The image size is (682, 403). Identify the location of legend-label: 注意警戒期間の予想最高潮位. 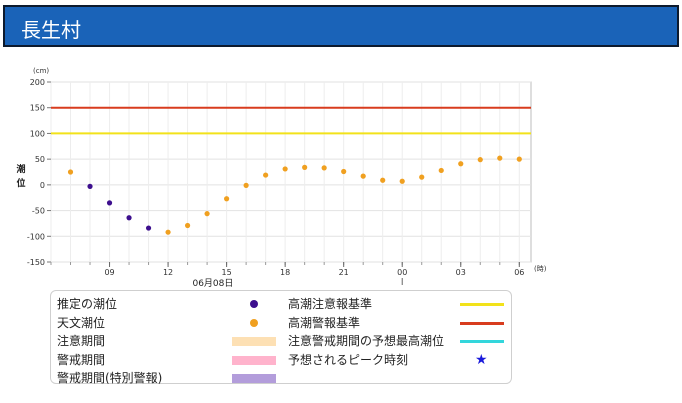
(366, 341).